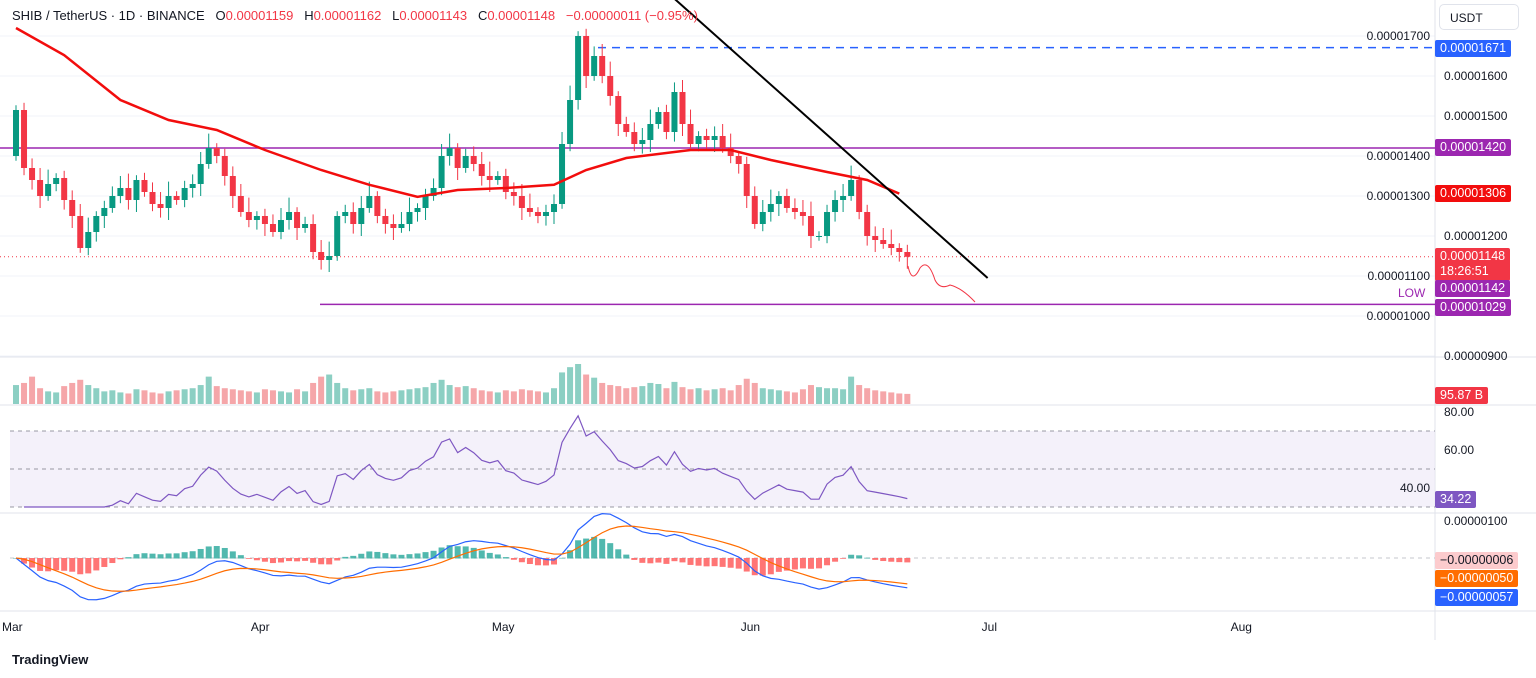  What do you see at coordinates (1477, 597) in the screenshot?
I see `macd-line-tag: −0.00000057` at bounding box center [1477, 597].